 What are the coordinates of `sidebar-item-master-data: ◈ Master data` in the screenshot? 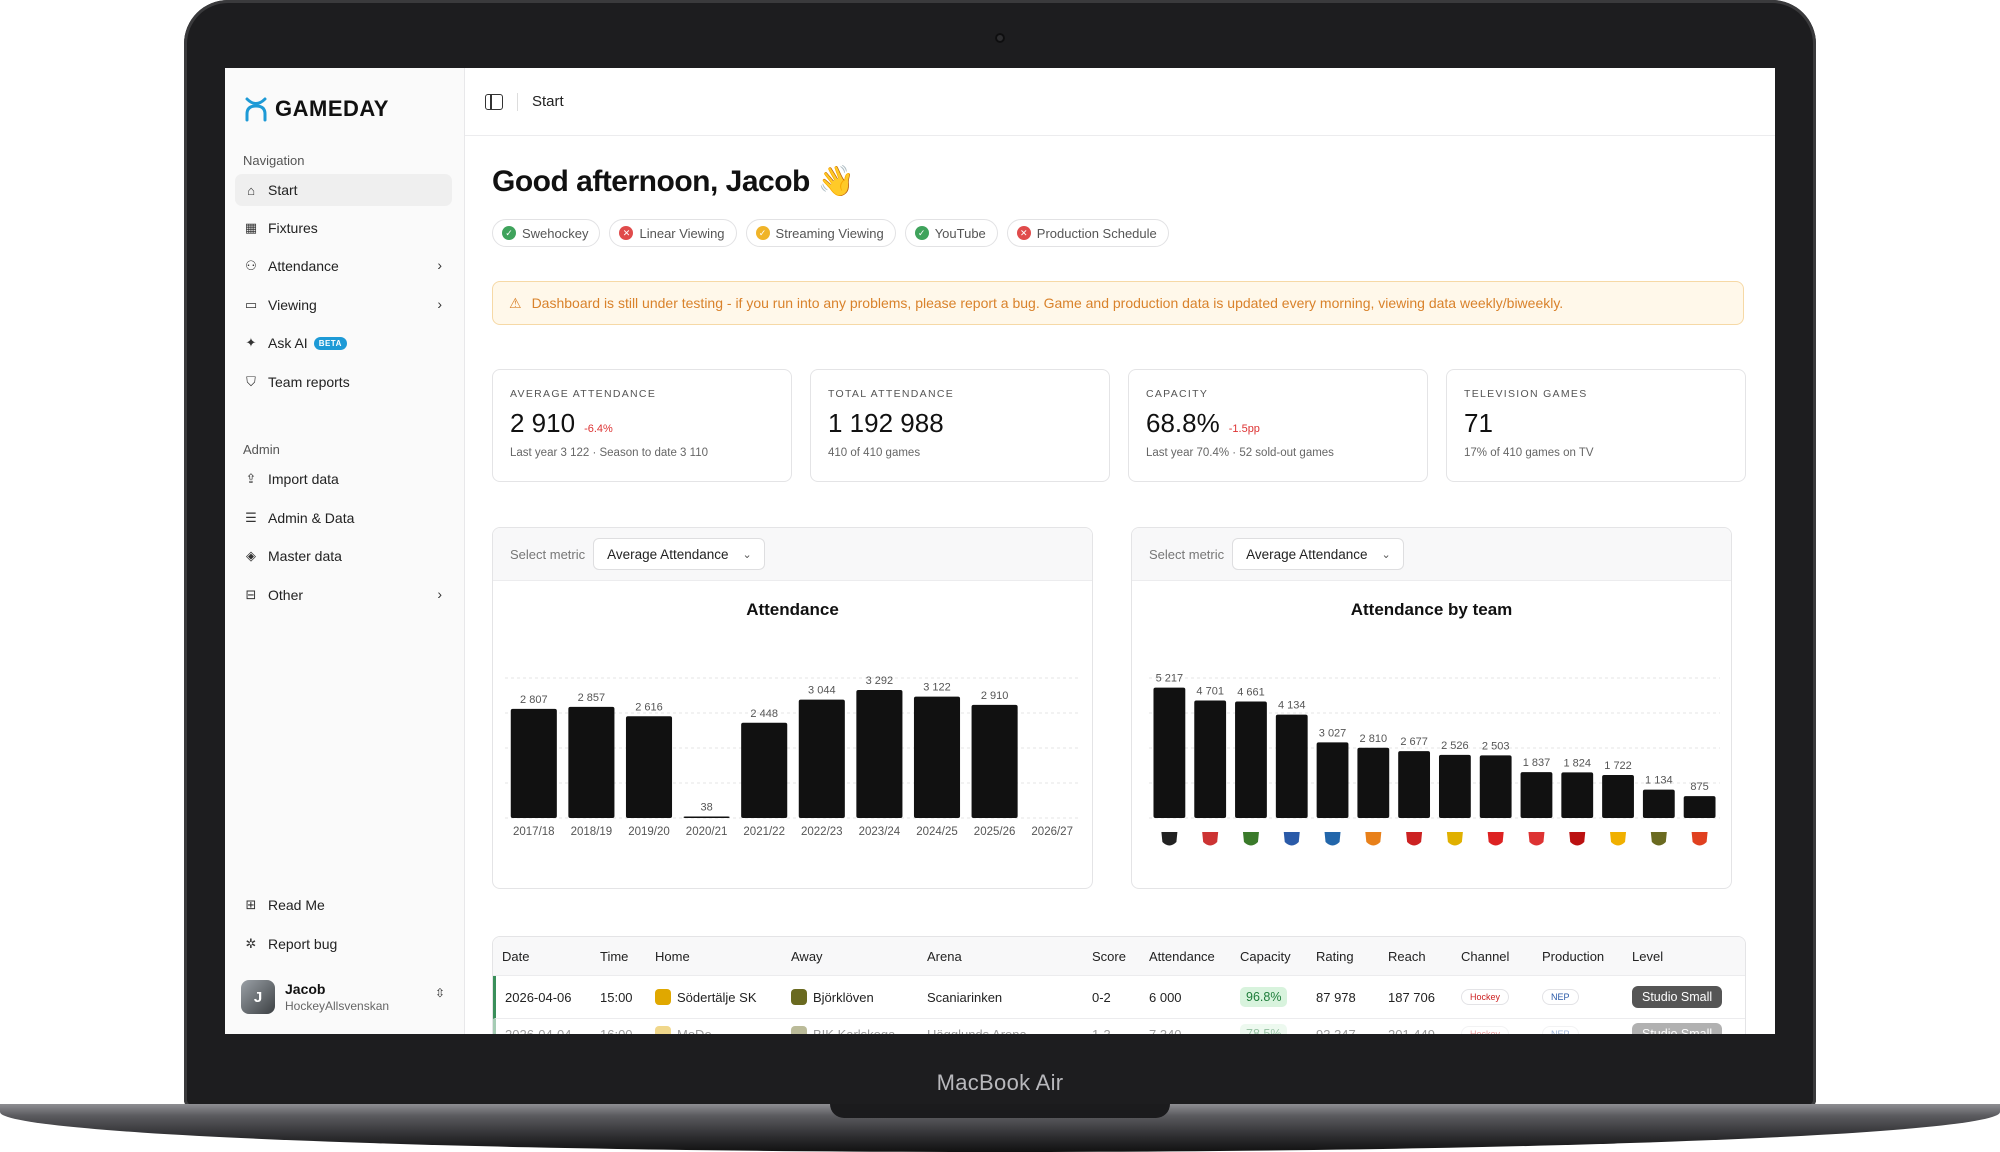 It's located at (343, 556).